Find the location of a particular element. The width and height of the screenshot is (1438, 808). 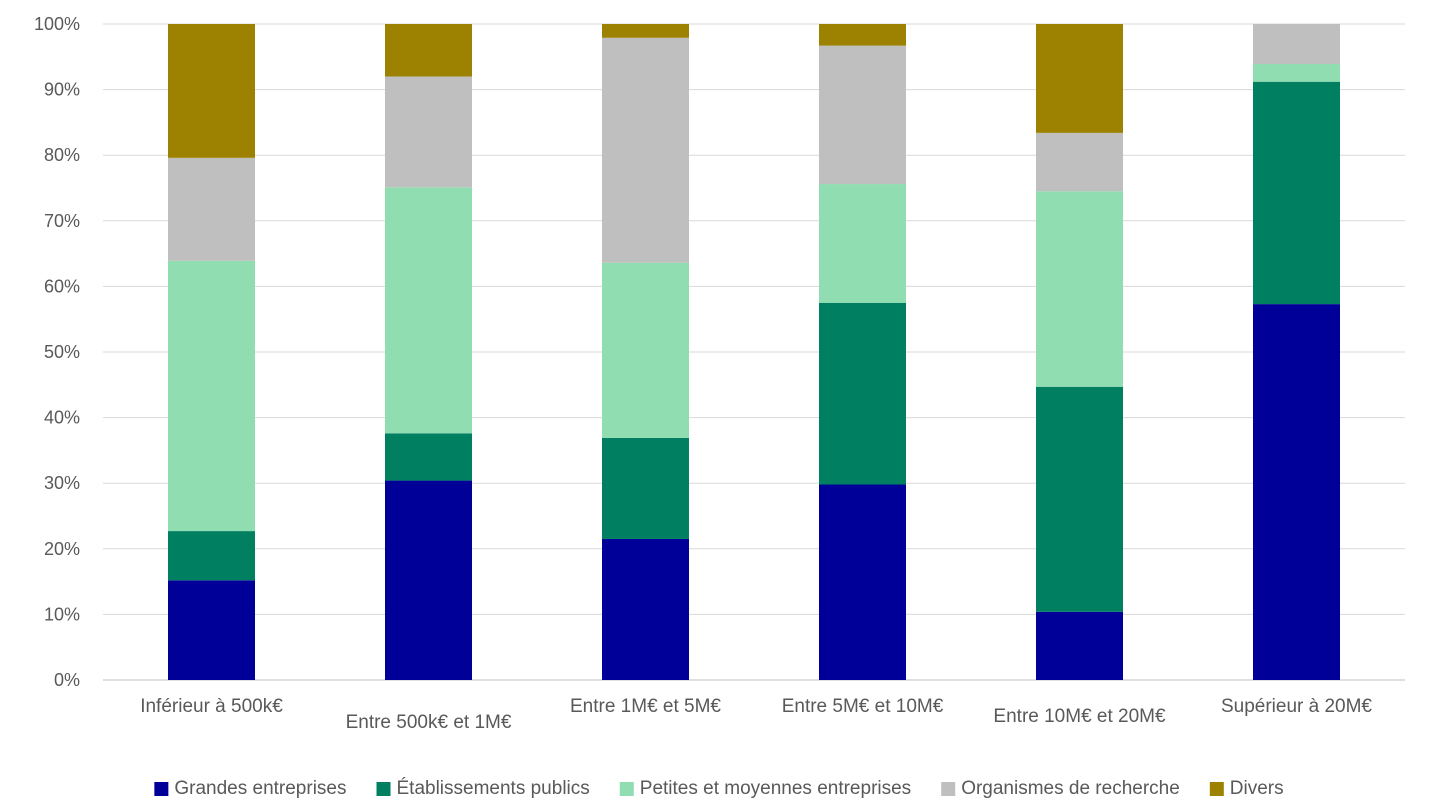

legend-item-etablissements-publics: Établissements publics is located at coordinates (483, 788).